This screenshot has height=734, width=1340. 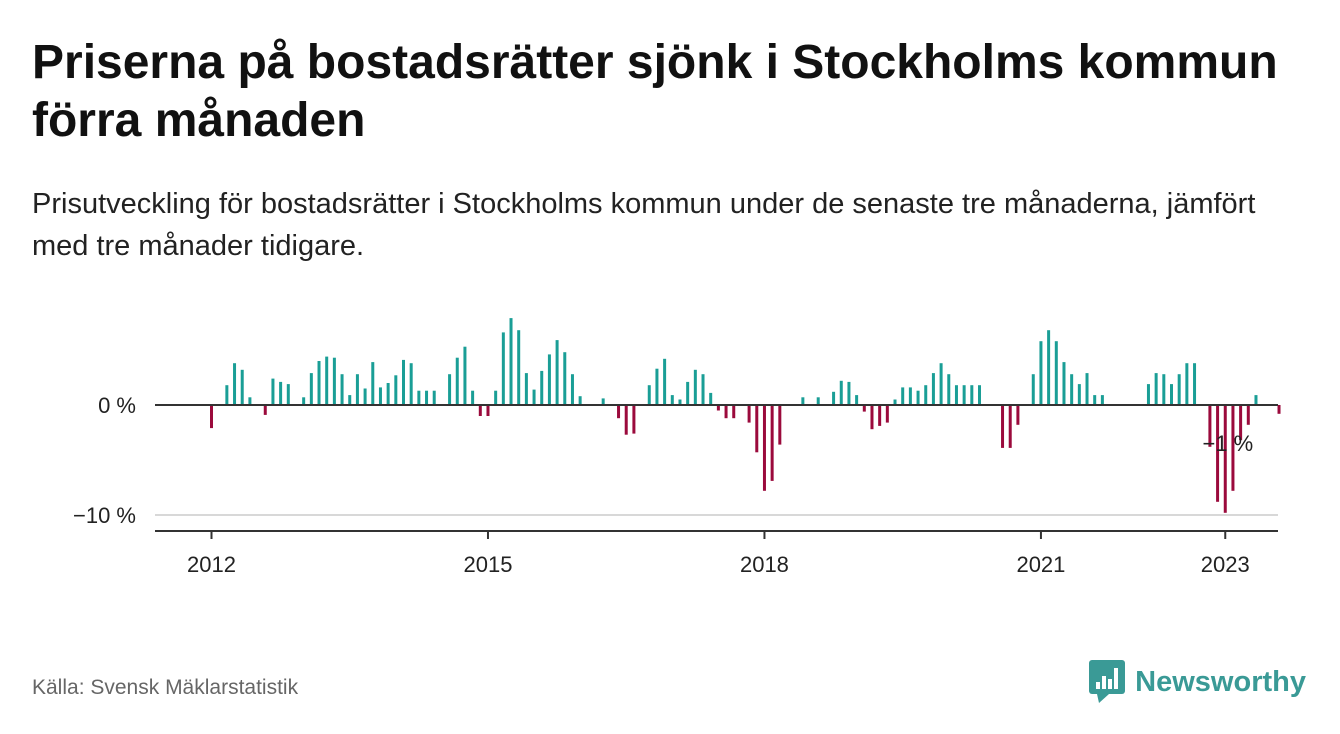 I want to click on brand-logo: Newsworthy, so click(x=1197, y=682).